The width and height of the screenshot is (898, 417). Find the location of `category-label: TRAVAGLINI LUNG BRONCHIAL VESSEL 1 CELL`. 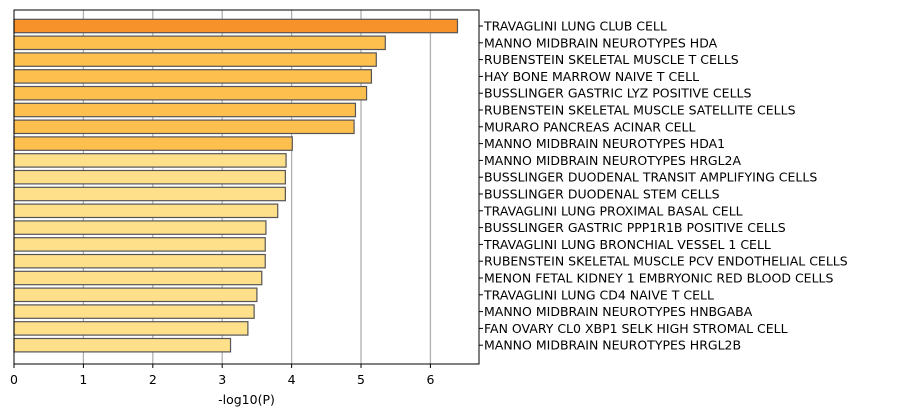

category-label: TRAVAGLINI LUNG BRONCHIAL VESSEL 1 CELL is located at coordinates (627, 244).